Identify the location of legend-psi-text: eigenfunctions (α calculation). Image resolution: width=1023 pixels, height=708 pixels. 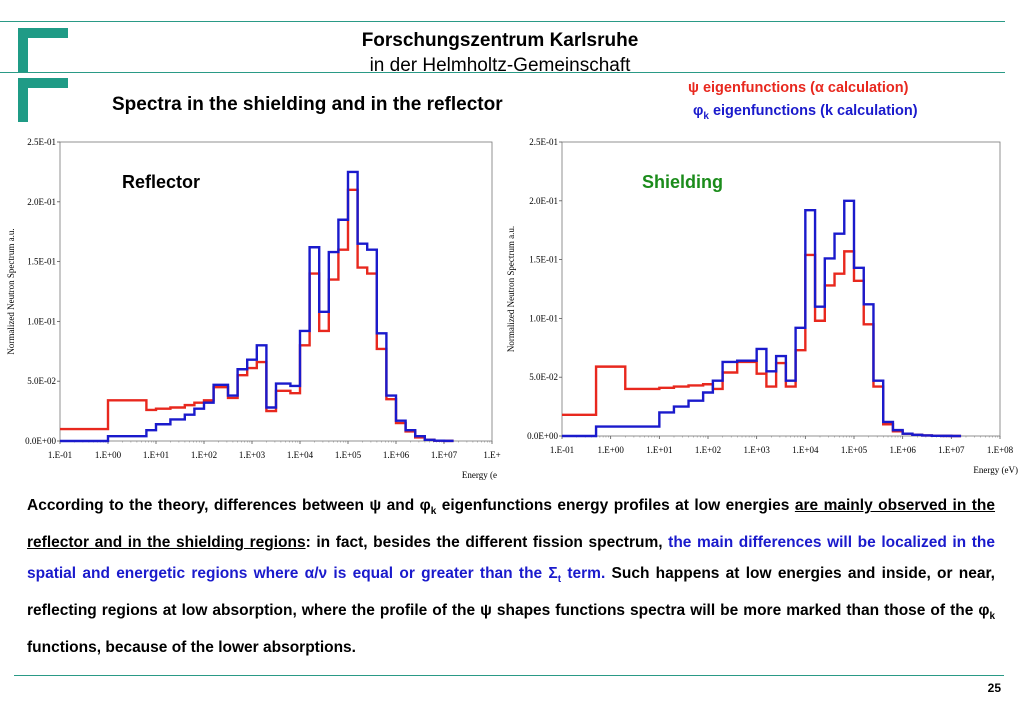
(803, 88).